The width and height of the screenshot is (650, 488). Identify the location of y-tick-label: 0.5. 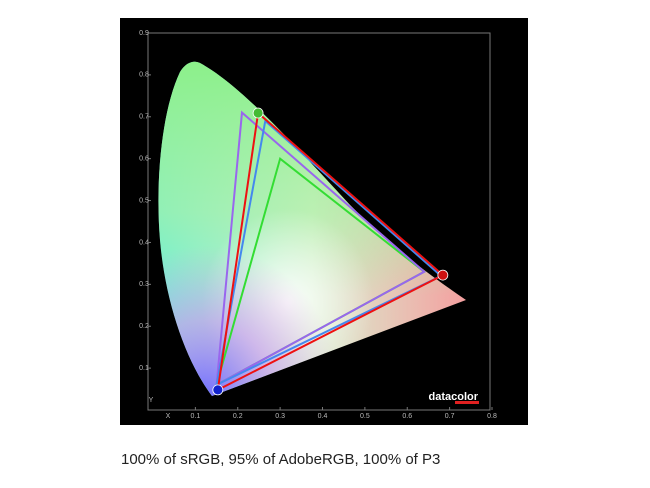
(144, 200).